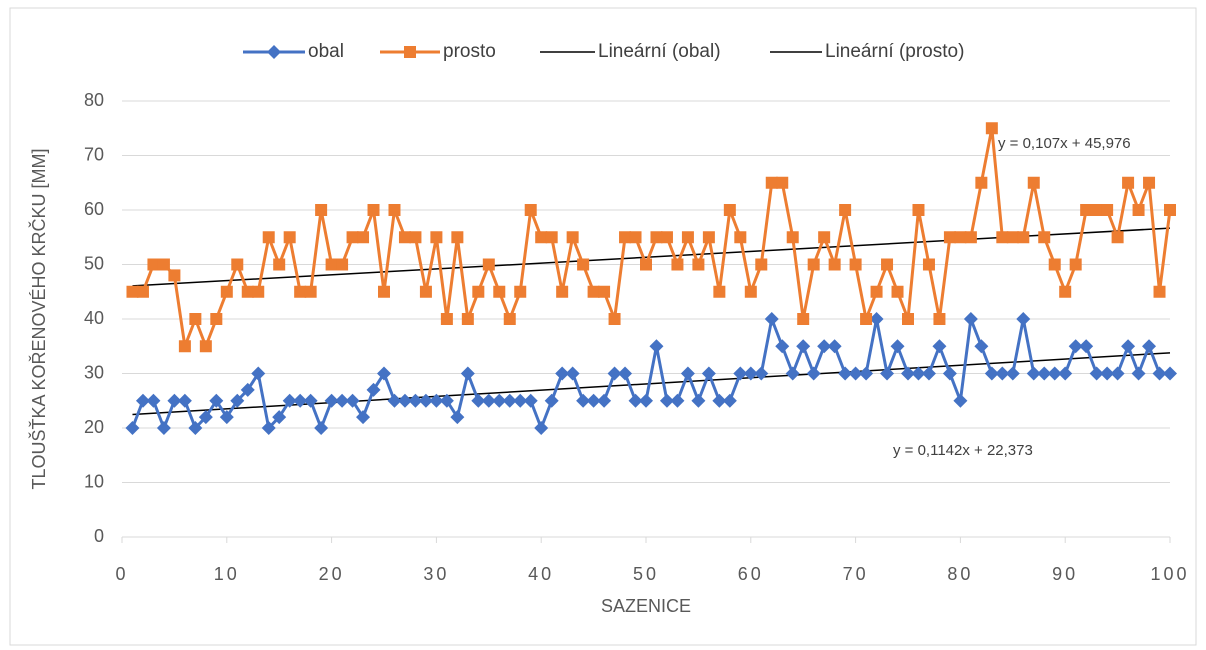  What do you see at coordinates (436, 574) in the screenshot?
I see `x-tick-label: 30` at bounding box center [436, 574].